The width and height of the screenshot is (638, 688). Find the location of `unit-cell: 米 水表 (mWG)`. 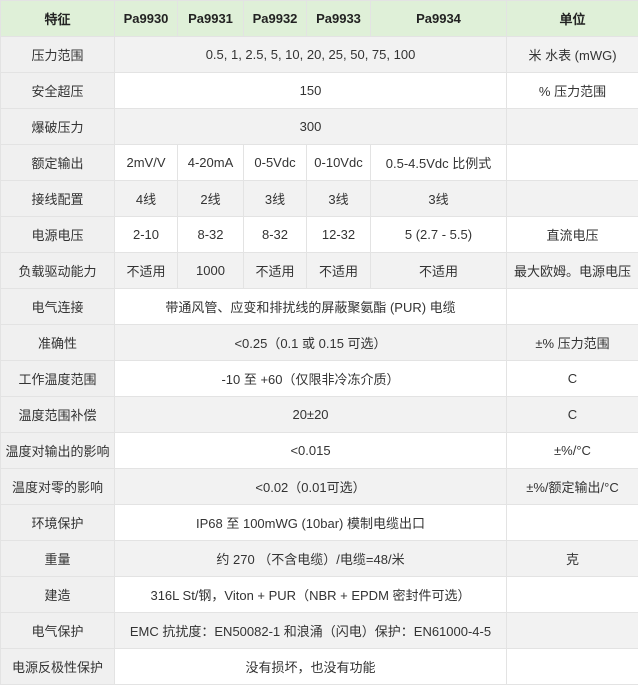

unit-cell: 米 水表 (mWG) is located at coordinates (572, 54).